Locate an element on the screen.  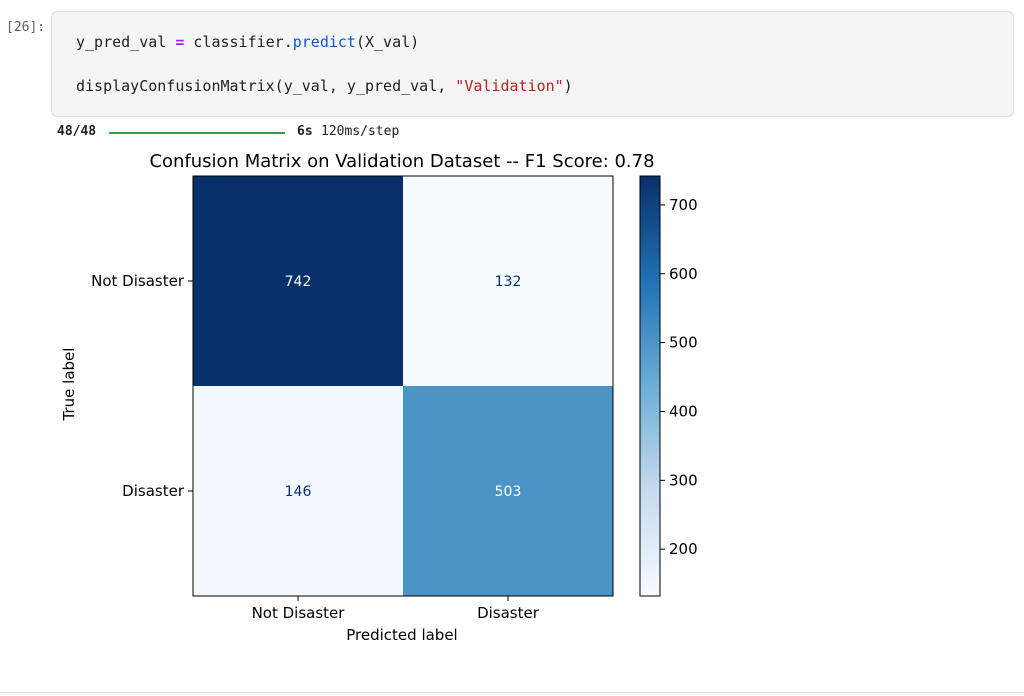
code-object: classifier. is located at coordinates (238, 42).